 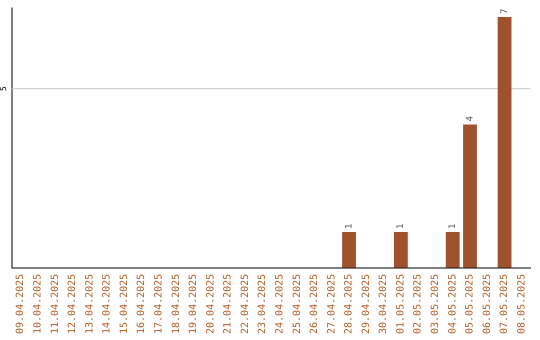 What do you see at coordinates (505, 11) in the screenshot?
I see `data-label: 7` at bounding box center [505, 11].